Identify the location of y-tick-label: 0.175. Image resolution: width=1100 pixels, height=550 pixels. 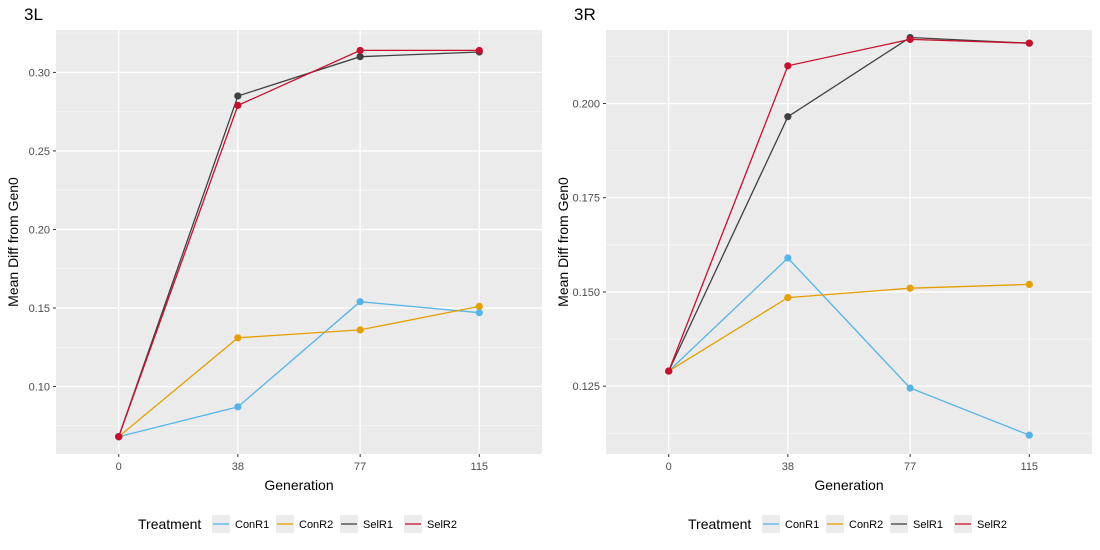
(586, 199).